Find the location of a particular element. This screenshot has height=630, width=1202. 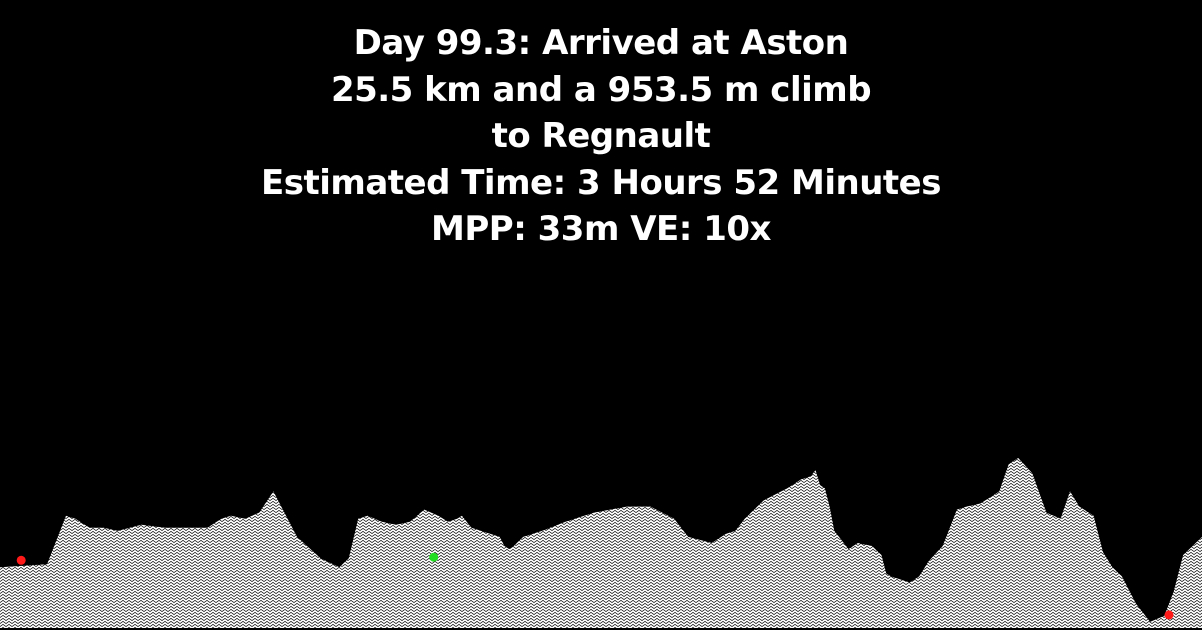

marker-peak-marker is located at coordinates (434, 557).